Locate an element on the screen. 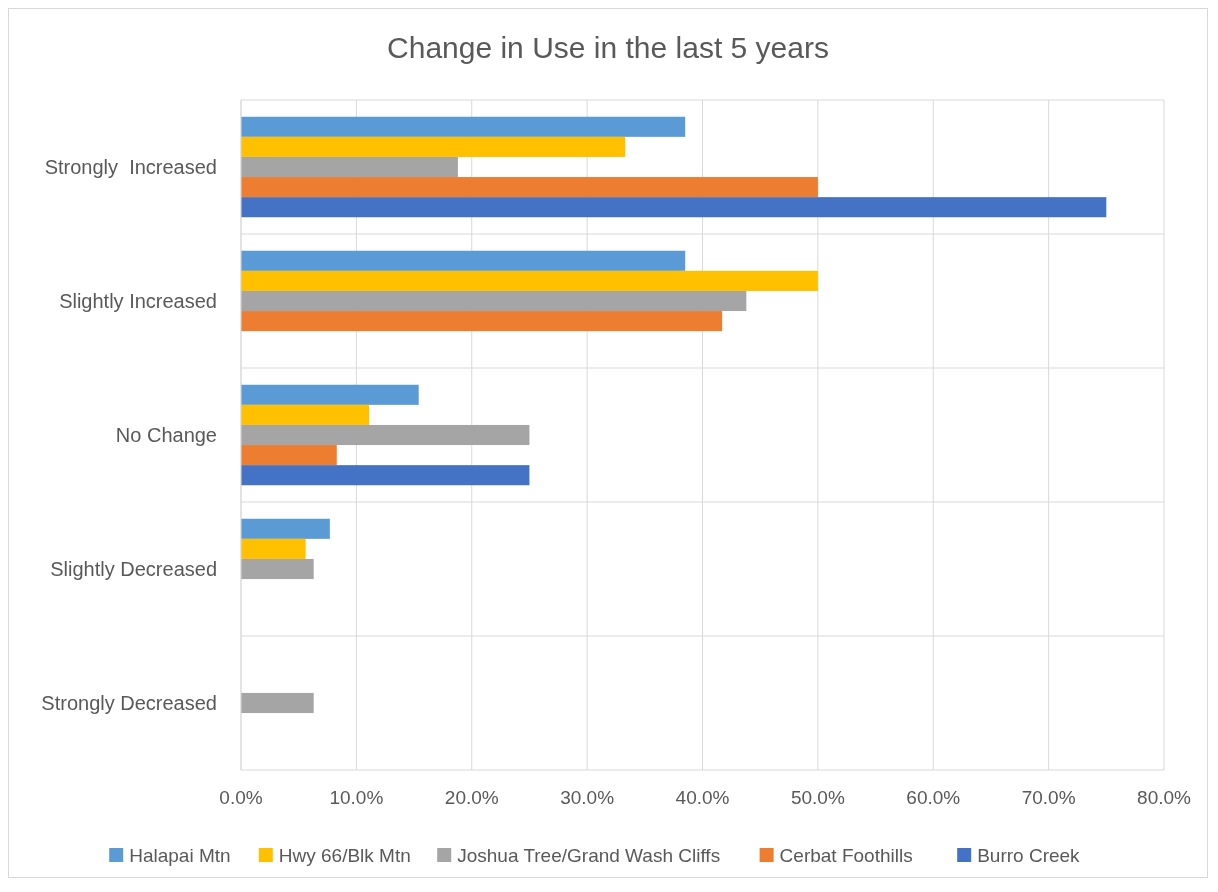 The width and height of the screenshot is (1218, 892). x-tick-label: 0.0% is located at coordinates (241, 797).